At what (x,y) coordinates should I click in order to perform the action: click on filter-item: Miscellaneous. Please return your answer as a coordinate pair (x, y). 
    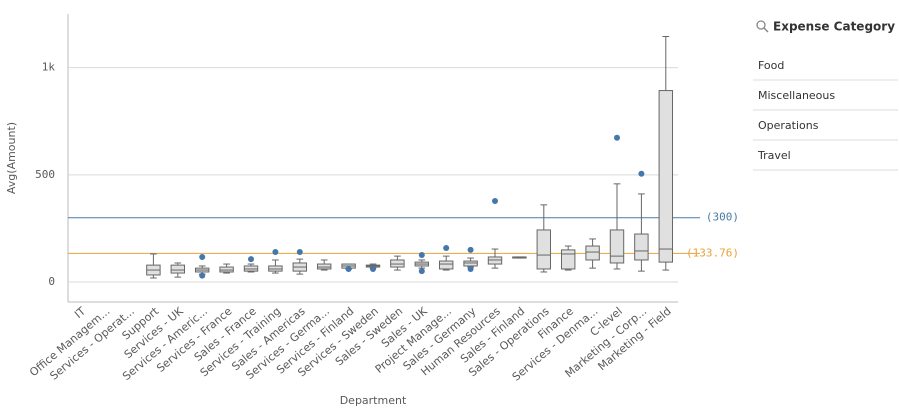
    Looking at the image, I should click on (796, 95).